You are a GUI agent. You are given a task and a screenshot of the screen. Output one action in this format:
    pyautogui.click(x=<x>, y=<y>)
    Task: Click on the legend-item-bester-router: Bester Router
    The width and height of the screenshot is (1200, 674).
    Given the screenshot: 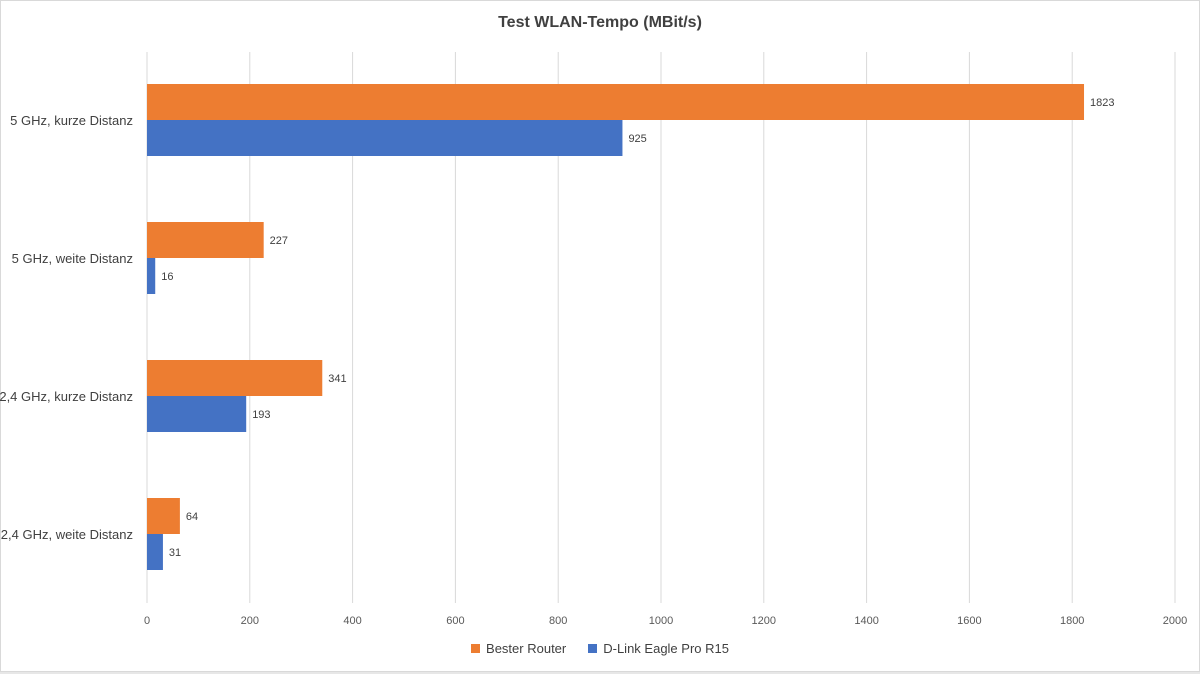 What is the action you would take?
    pyautogui.click(x=518, y=648)
    